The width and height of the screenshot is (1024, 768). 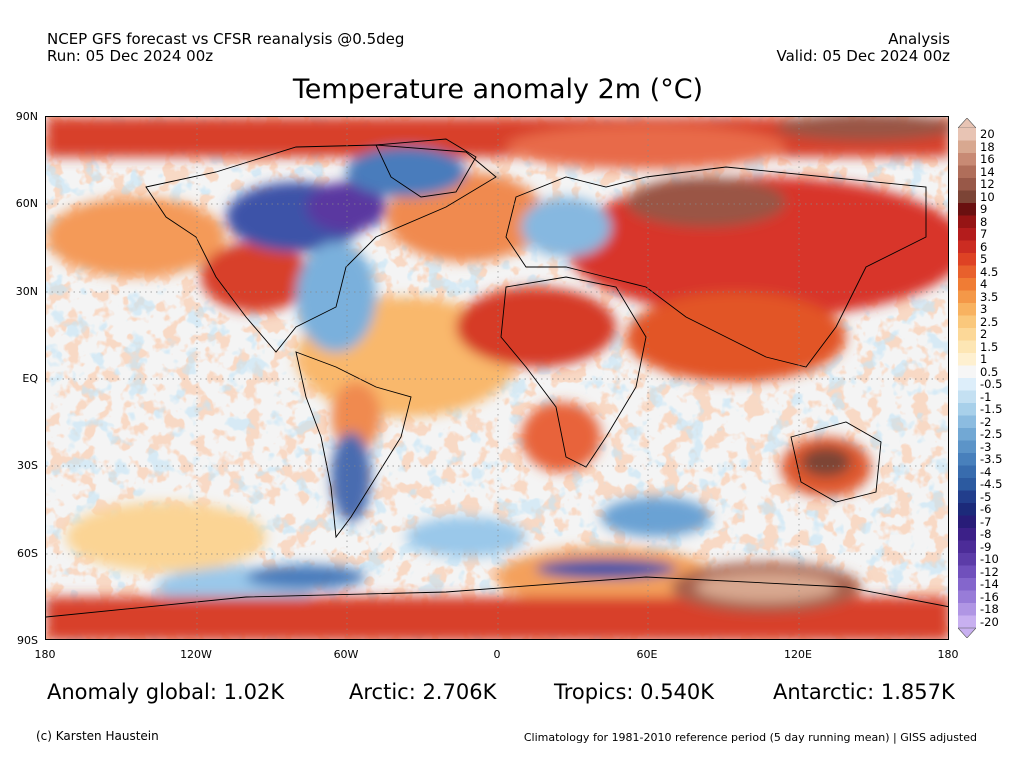 What do you see at coordinates (984, 246) in the screenshot?
I see `colorbar-label: 6` at bounding box center [984, 246].